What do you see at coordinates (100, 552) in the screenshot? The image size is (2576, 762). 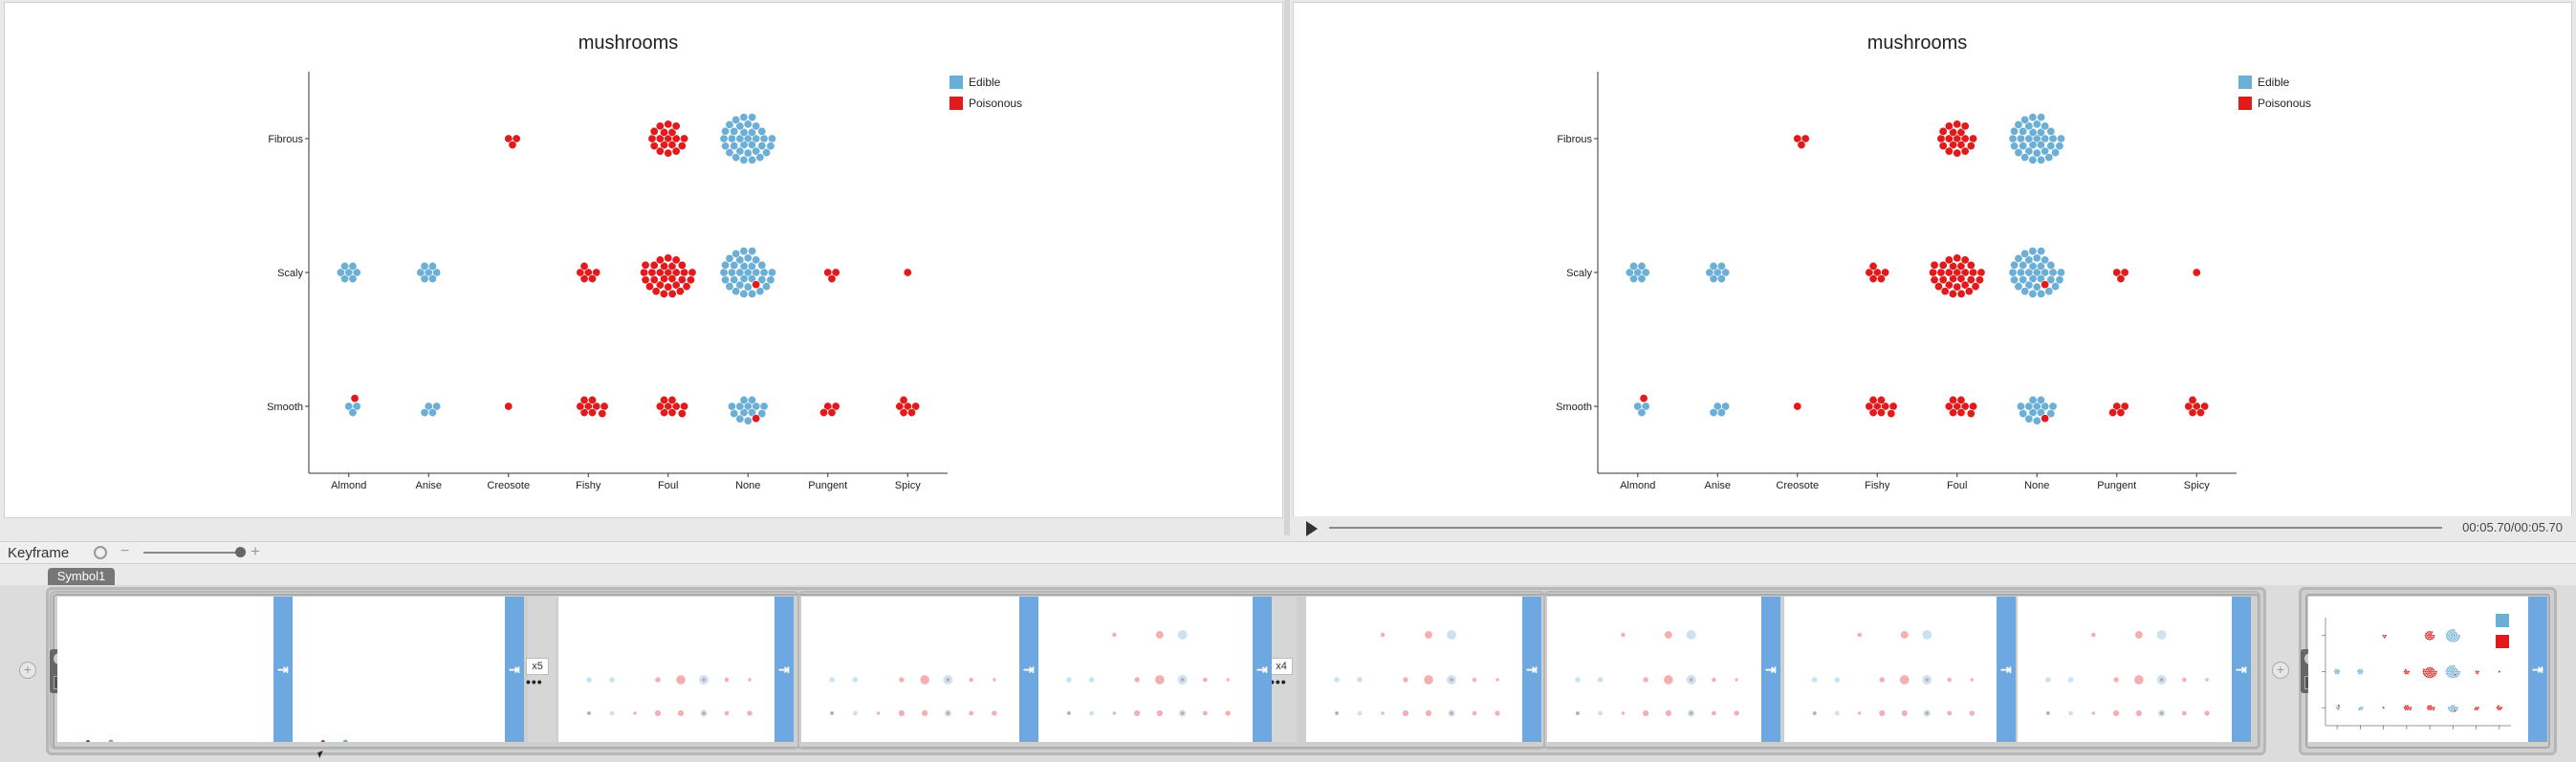 I see `search-icon` at bounding box center [100, 552].